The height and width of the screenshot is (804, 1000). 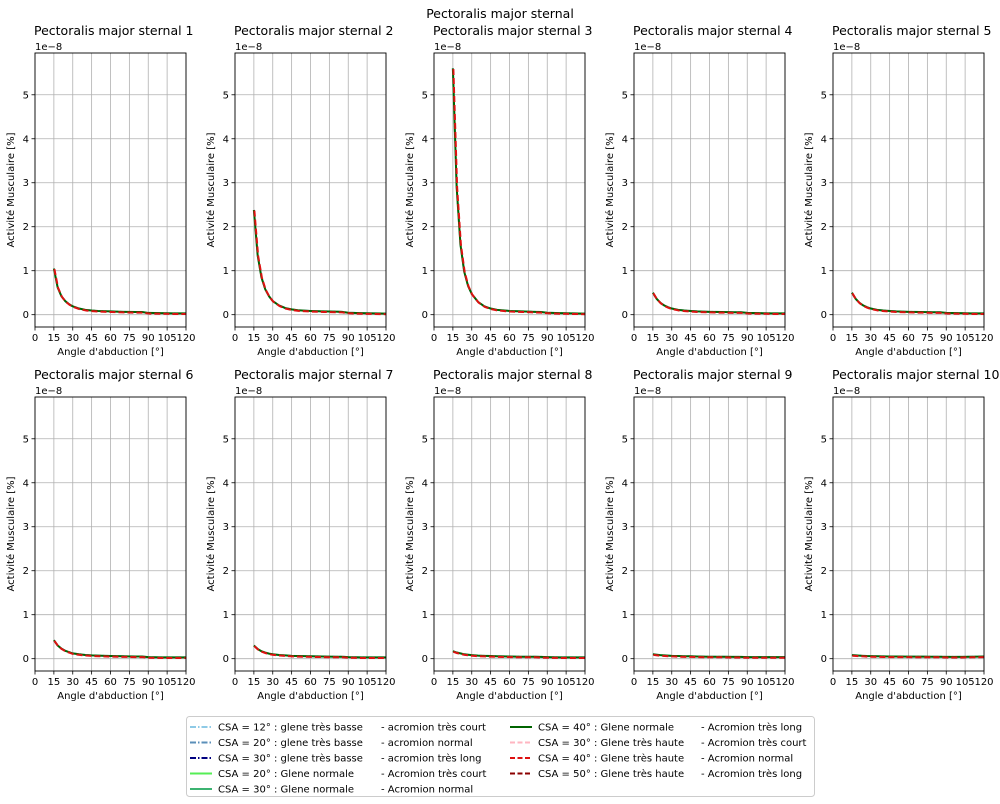 I want to click on legend-label: CSA = 30° : Glene très haute, so click(x=611, y=743).